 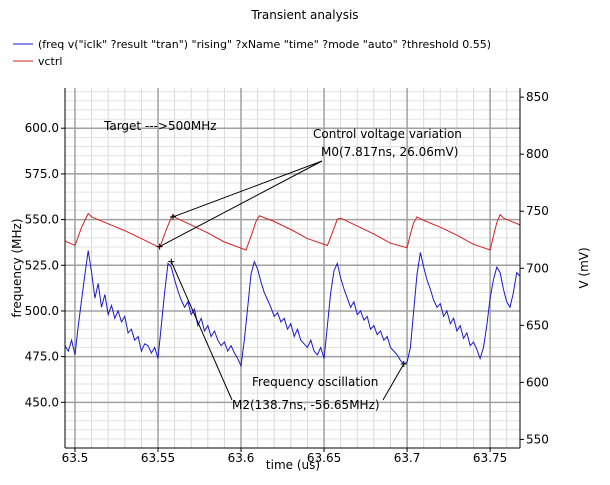 What do you see at coordinates (17, 267) in the screenshot?
I see `y-axis-left-label: frequency (MHz)` at bounding box center [17, 267].